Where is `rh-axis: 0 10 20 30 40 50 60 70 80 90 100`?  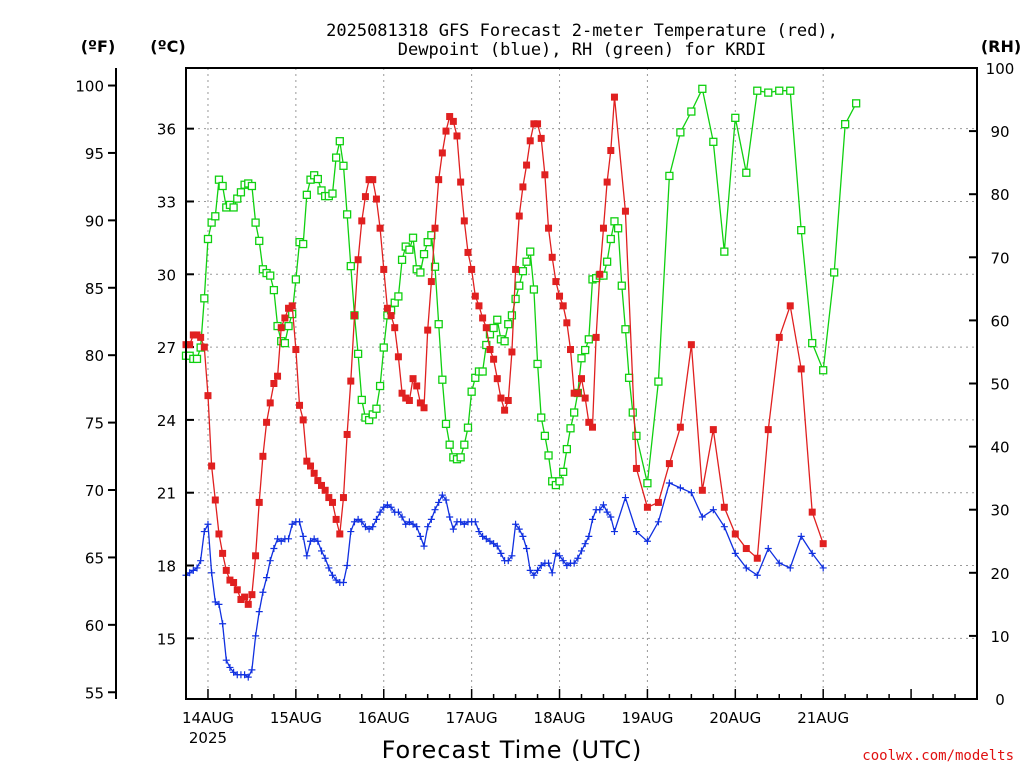
rh-axis: 0 10 20 30 40 50 60 70 80 90 100 is located at coordinates (991, 384).